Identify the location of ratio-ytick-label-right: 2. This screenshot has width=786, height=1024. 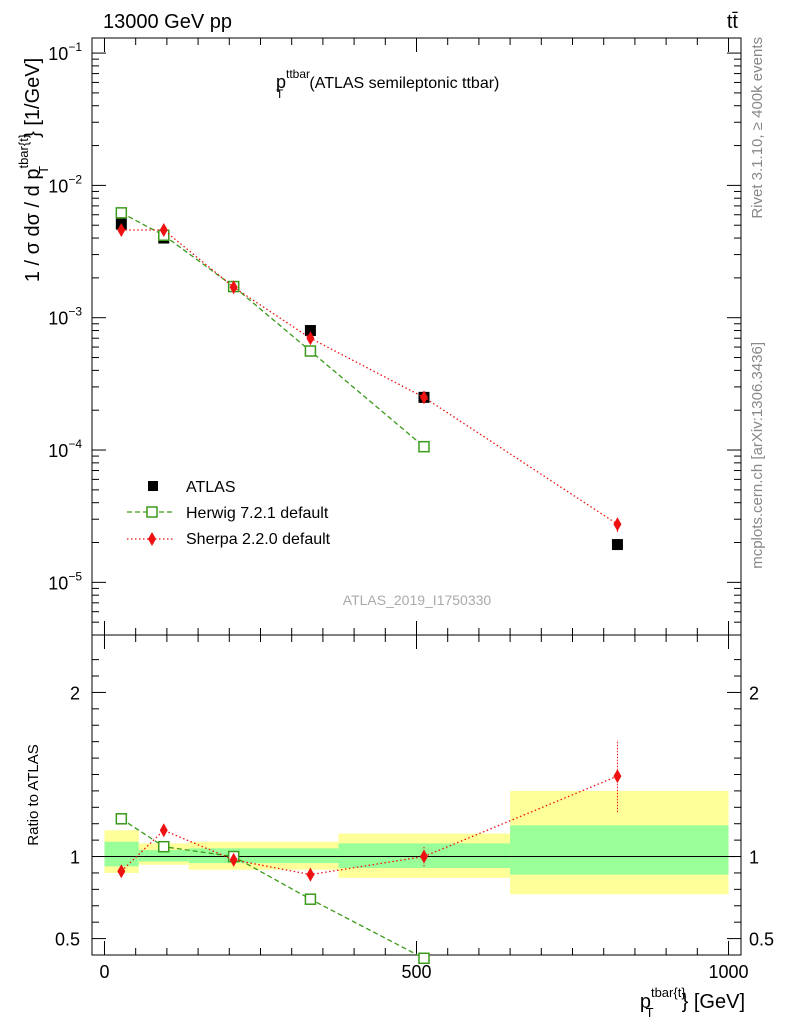
(754, 693).